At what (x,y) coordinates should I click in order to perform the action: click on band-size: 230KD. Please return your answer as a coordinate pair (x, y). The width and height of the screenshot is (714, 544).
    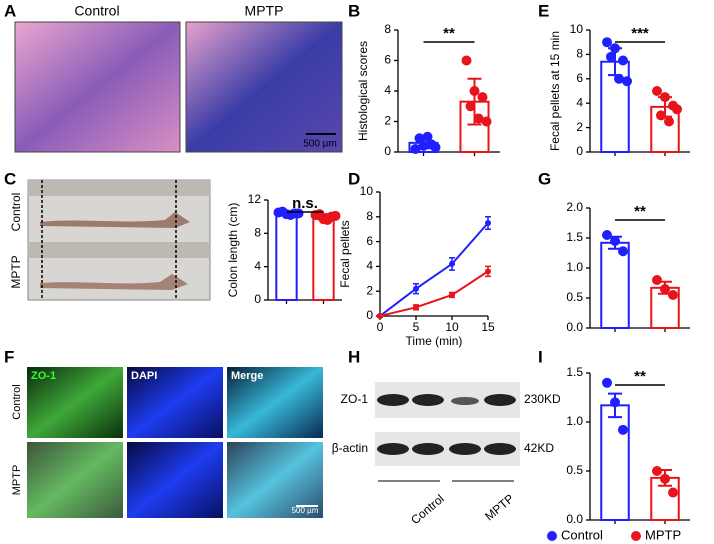
    Looking at the image, I should click on (542, 399).